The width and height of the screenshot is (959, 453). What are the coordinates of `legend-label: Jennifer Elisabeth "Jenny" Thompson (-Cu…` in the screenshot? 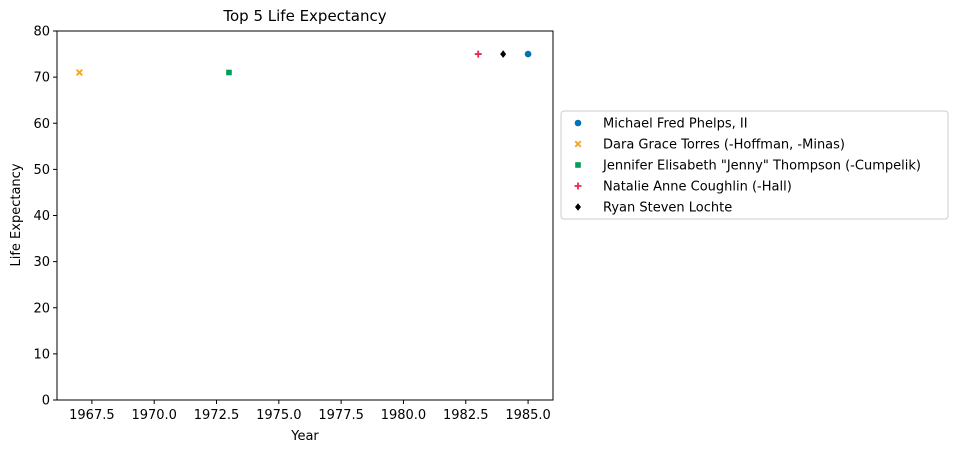 It's located at (761, 166).